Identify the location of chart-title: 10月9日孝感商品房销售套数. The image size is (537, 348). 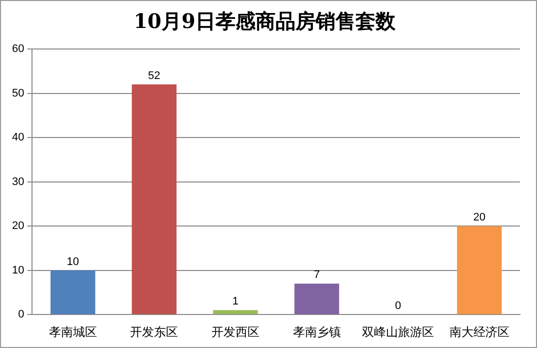
(265, 21).